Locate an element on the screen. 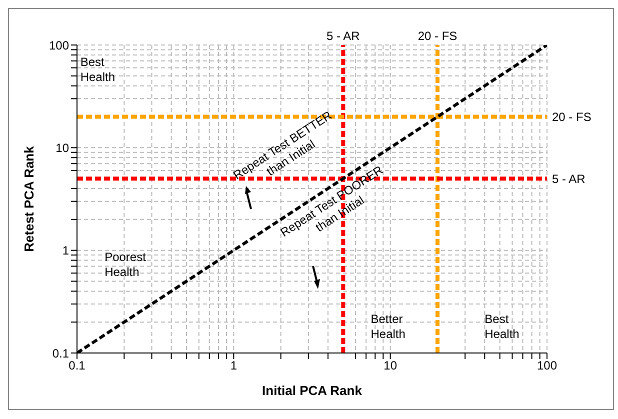  y-tick-label: 1 is located at coordinates (66, 251).